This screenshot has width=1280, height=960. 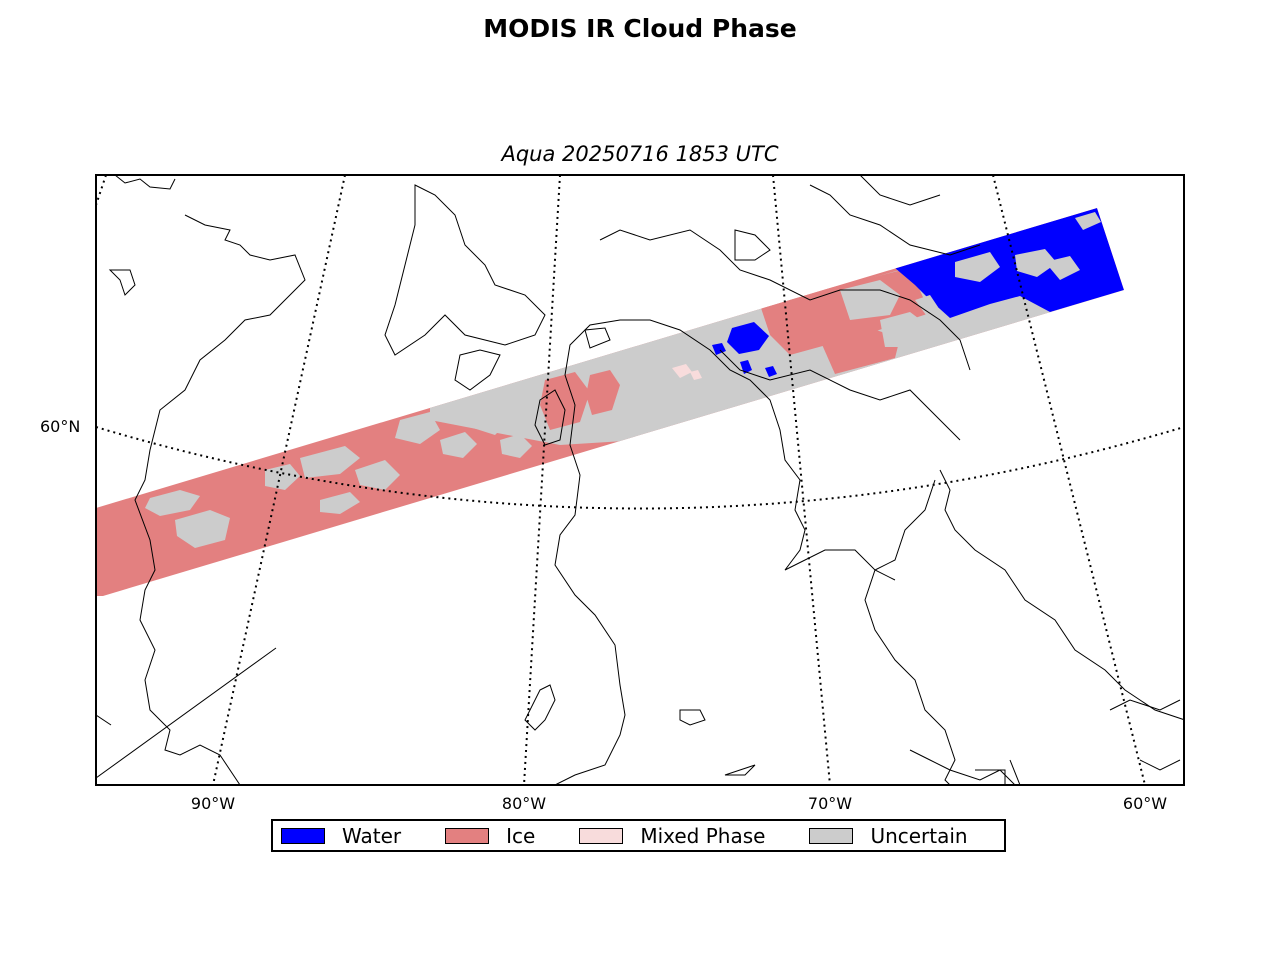 I want to click on meridian-60w, so click(x=1069, y=480).